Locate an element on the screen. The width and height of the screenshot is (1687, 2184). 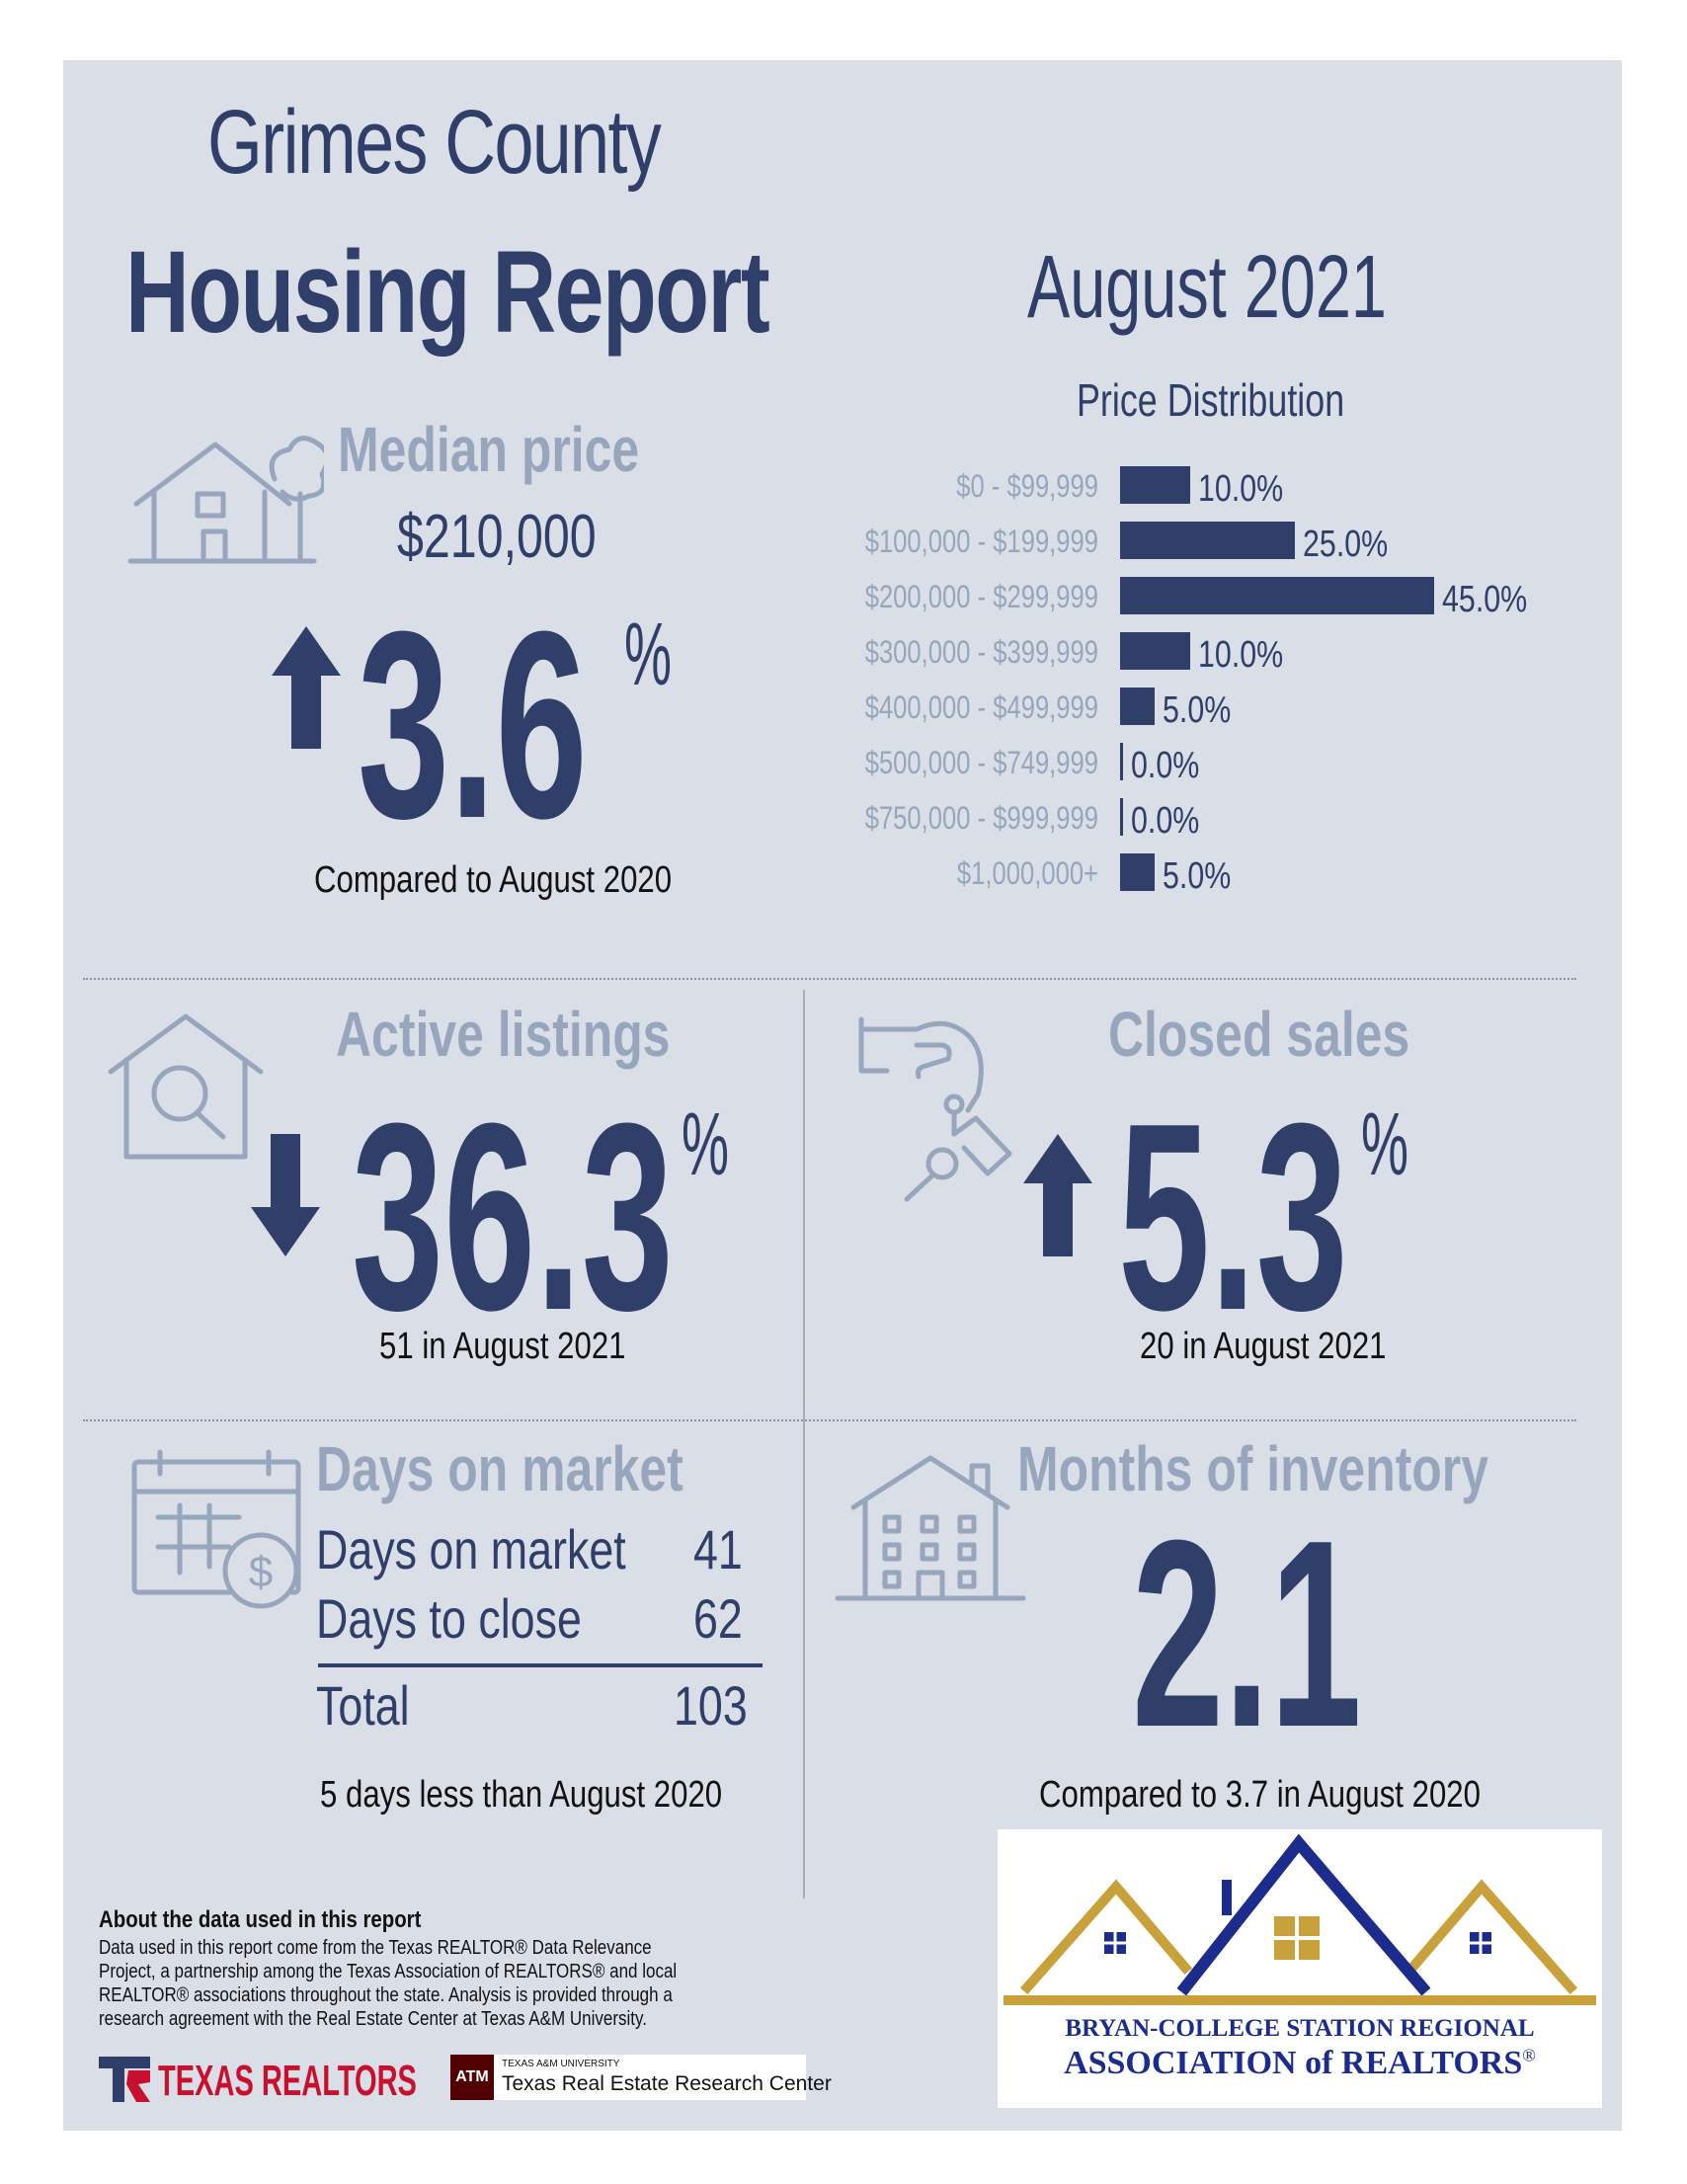
tamu-mark: ATM is located at coordinates (472, 2077).